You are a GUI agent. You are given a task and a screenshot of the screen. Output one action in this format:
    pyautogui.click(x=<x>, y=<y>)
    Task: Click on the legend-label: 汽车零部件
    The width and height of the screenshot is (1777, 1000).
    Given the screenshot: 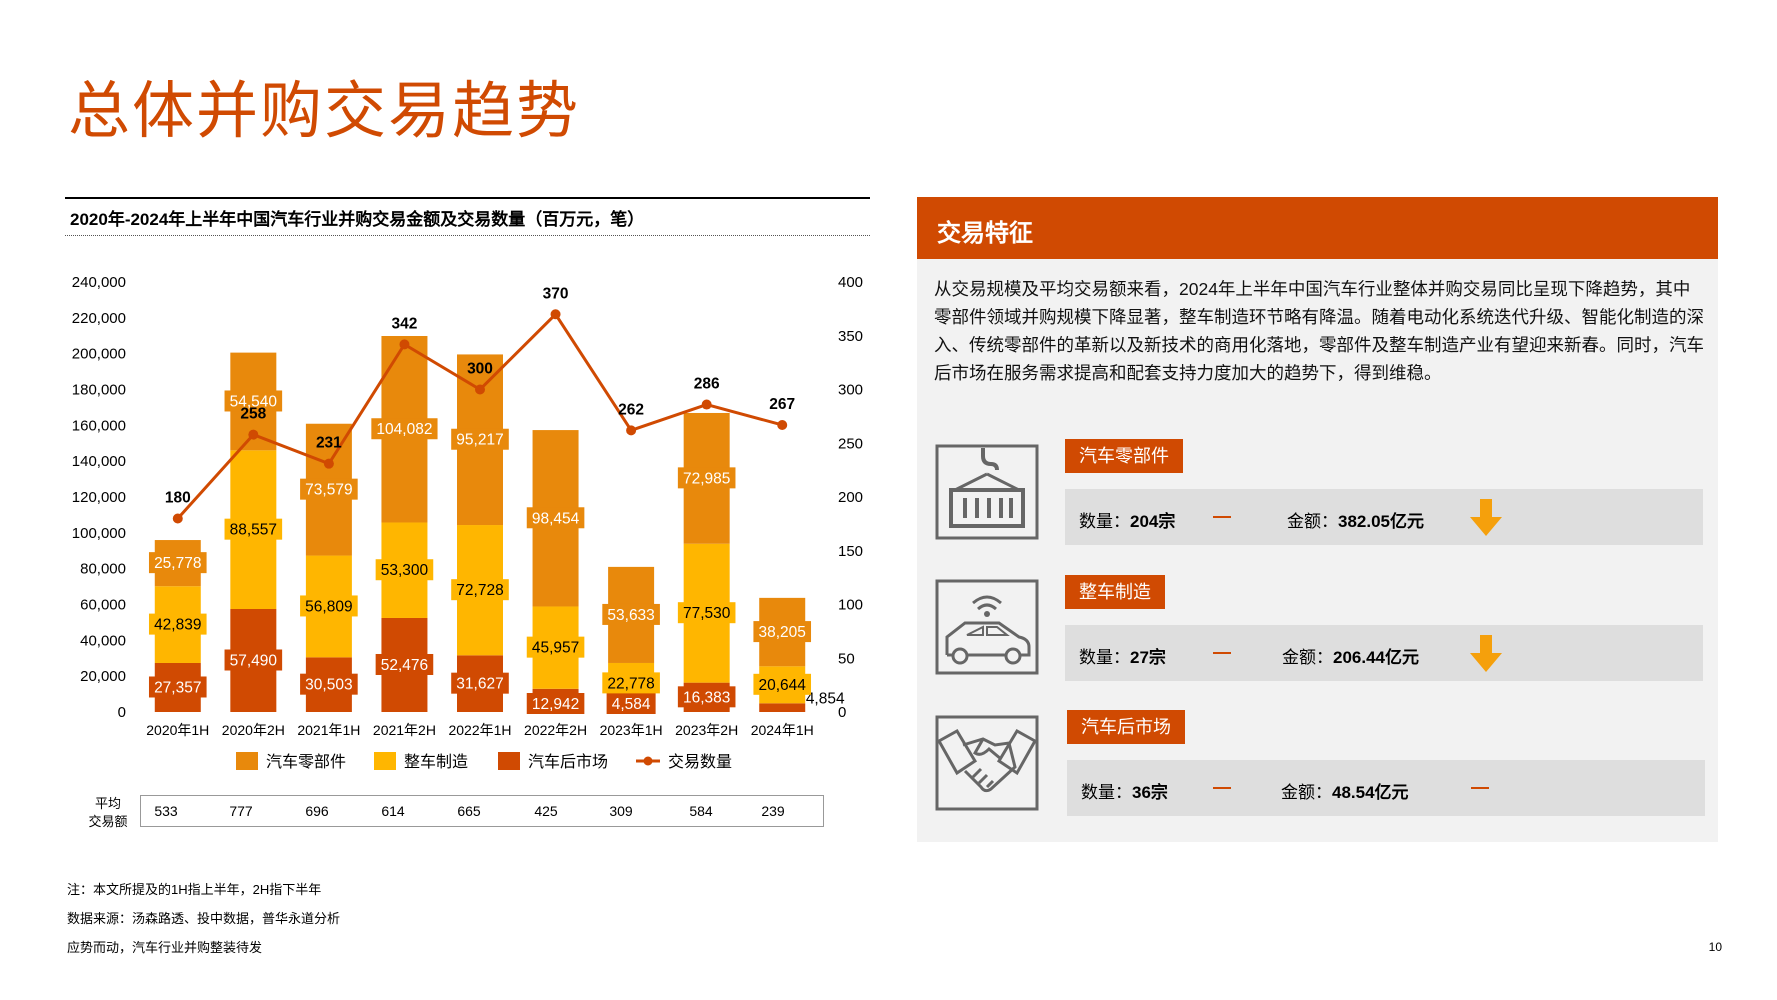 What is the action you would take?
    pyautogui.click(x=306, y=762)
    